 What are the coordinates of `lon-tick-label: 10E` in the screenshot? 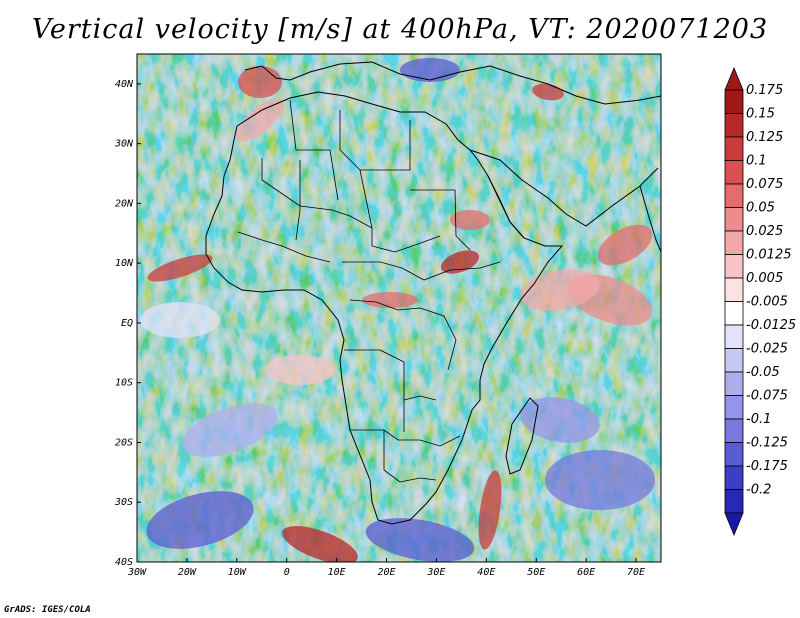 It's located at (337, 572).